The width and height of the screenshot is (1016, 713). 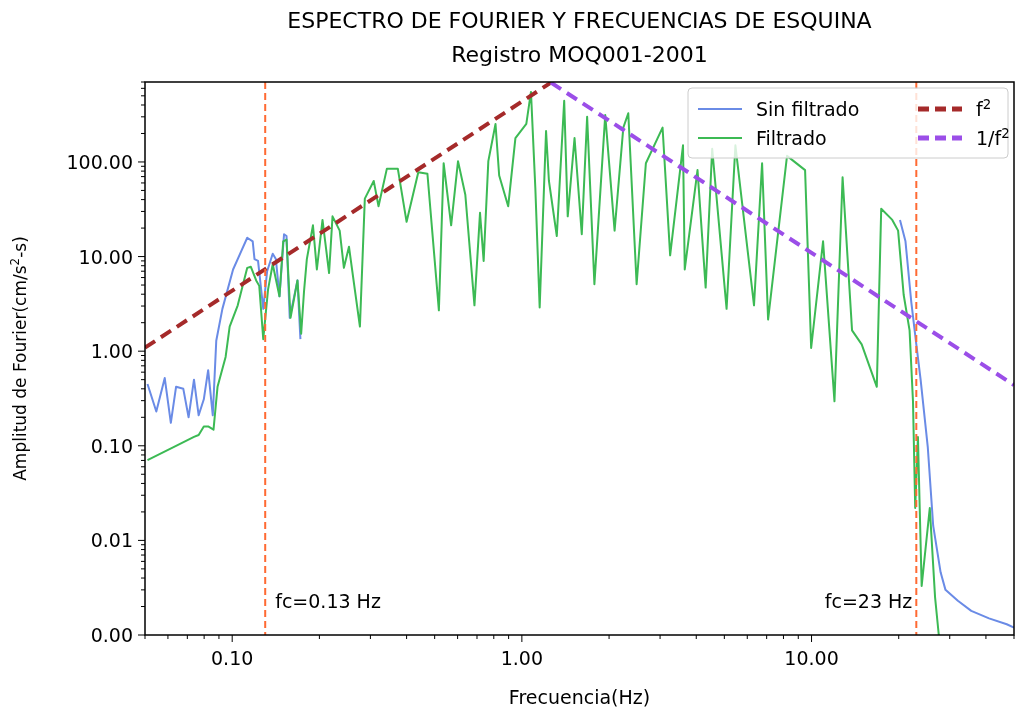 What do you see at coordinates (808, 109) in the screenshot?
I see `legend-label: Sin filtrado` at bounding box center [808, 109].